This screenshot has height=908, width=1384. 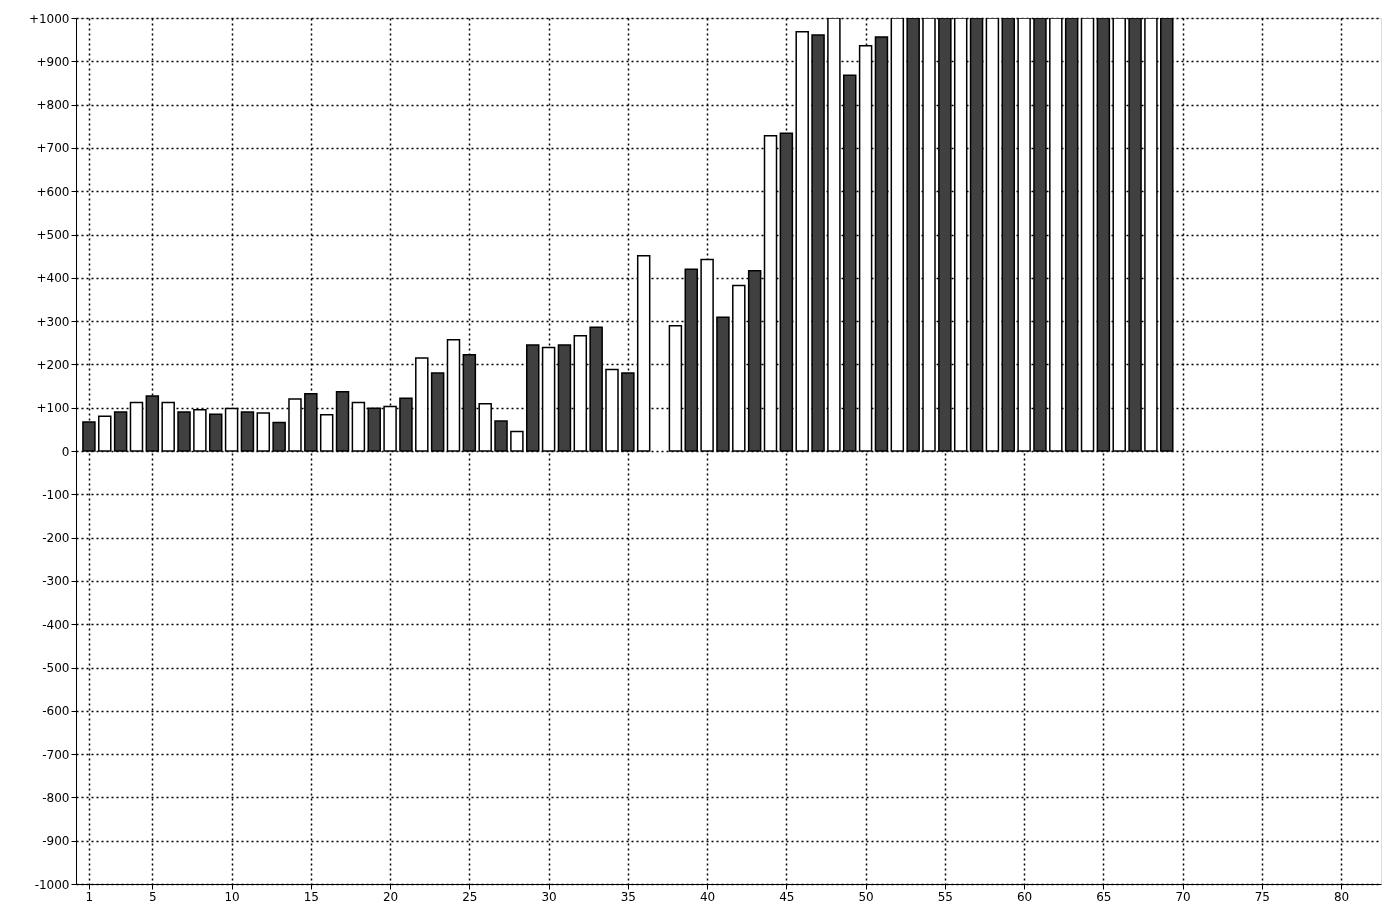 What do you see at coordinates (549, 896) in the screenshot?
I see `x-tick-label: 30` at bounding box center [549, 896].